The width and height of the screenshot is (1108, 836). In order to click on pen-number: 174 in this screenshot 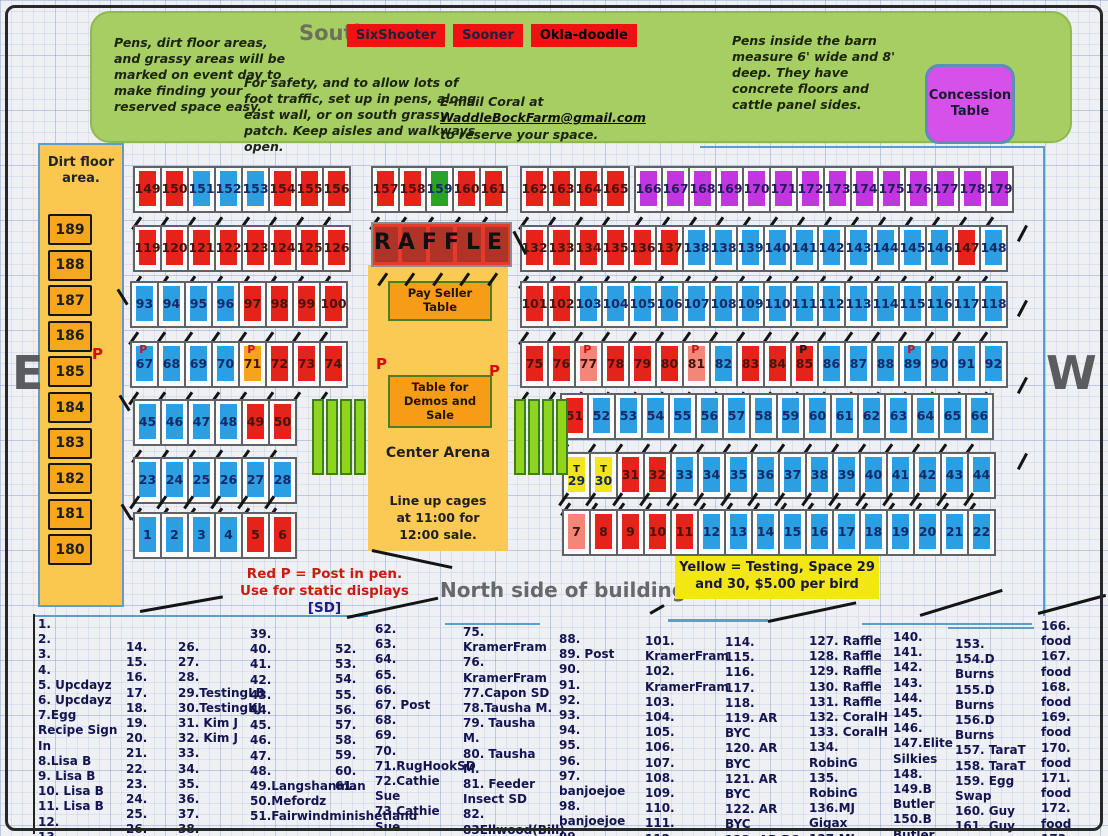, I will do `click(864, 189)`.